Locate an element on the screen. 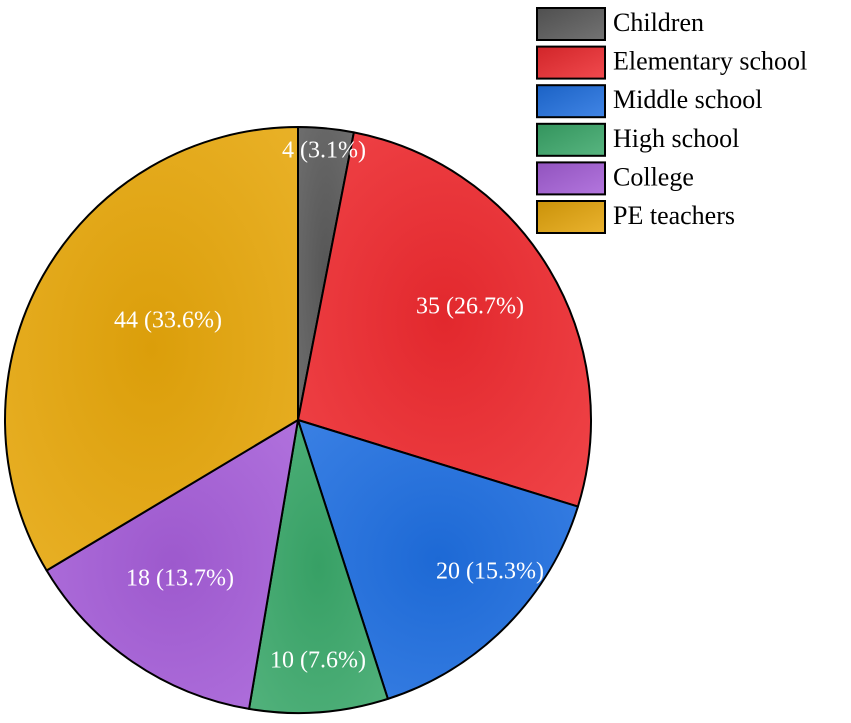 The height and width of the screenshot is (723, 851). legend-item-middle-school: Middle school is located at coordinates (650, 101).